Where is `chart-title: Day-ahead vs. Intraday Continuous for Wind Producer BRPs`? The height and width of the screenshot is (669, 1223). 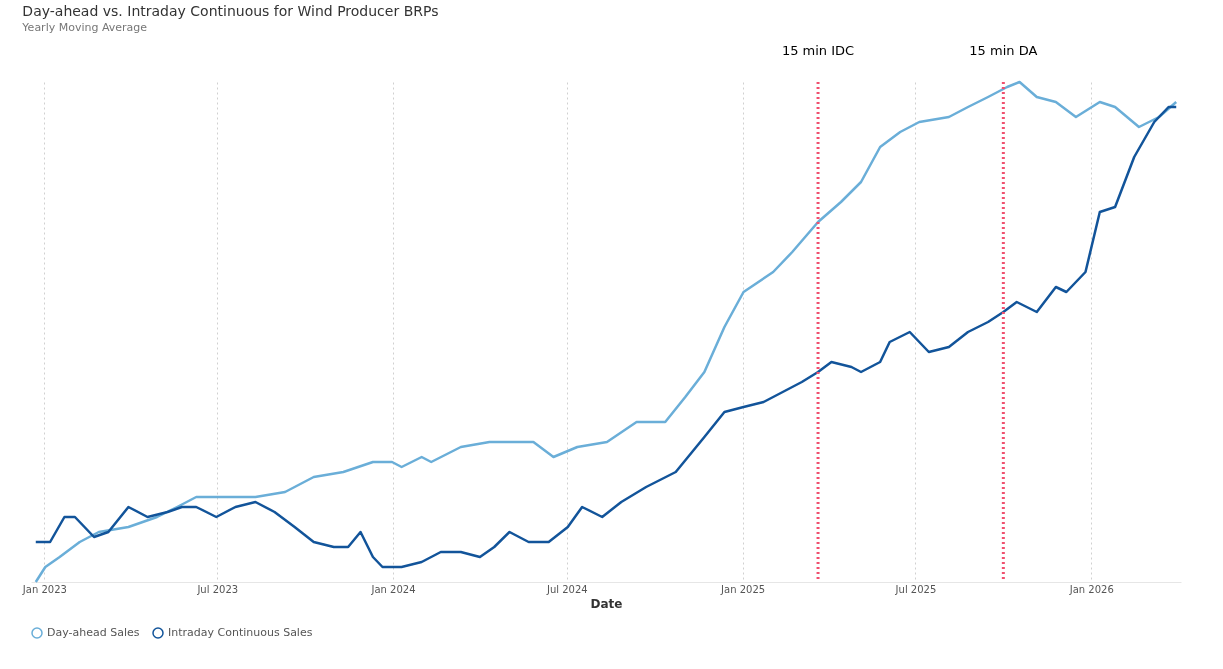
chart-title: Day-ahead vs. Intraday Continuous for Wind Producer BRPs is located at coordinates (230, 11).